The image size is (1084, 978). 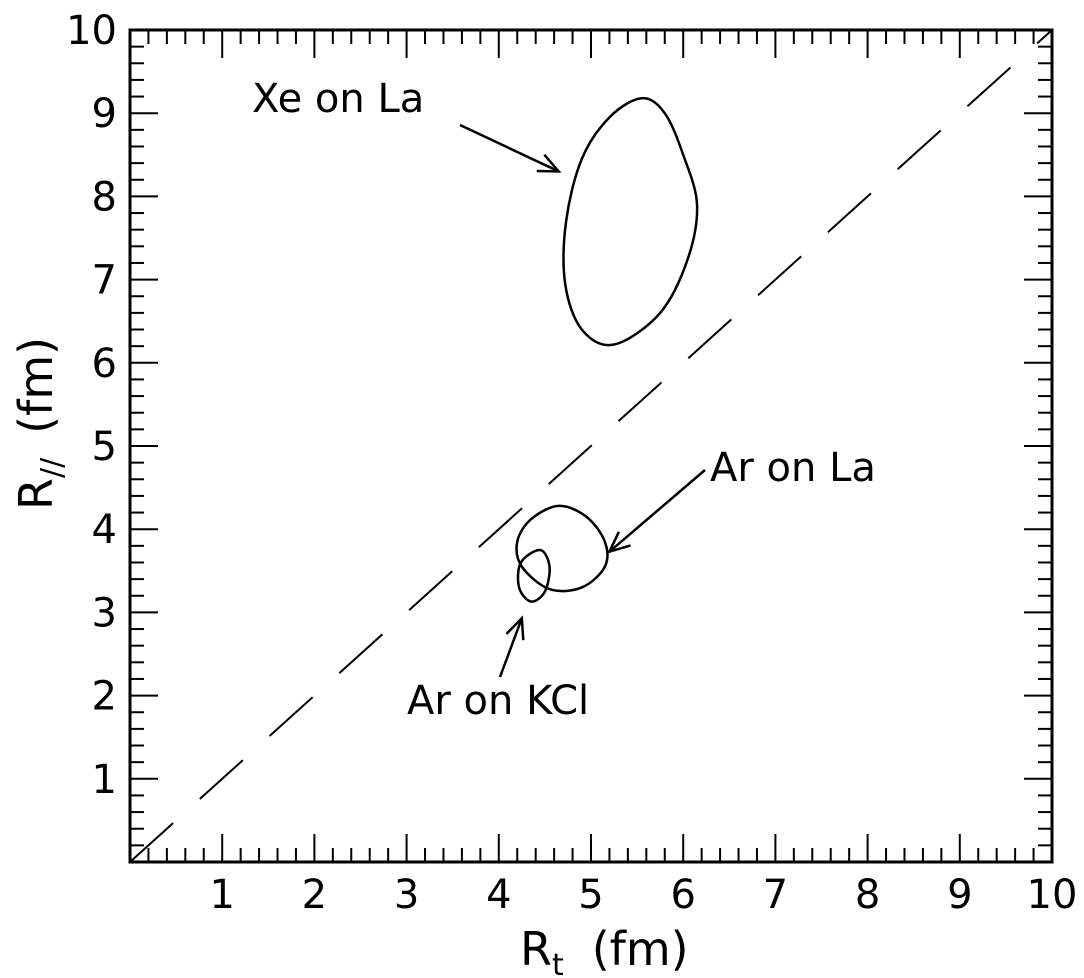 I want to click on x-tick-label: 8, so click(x=867, y=895).